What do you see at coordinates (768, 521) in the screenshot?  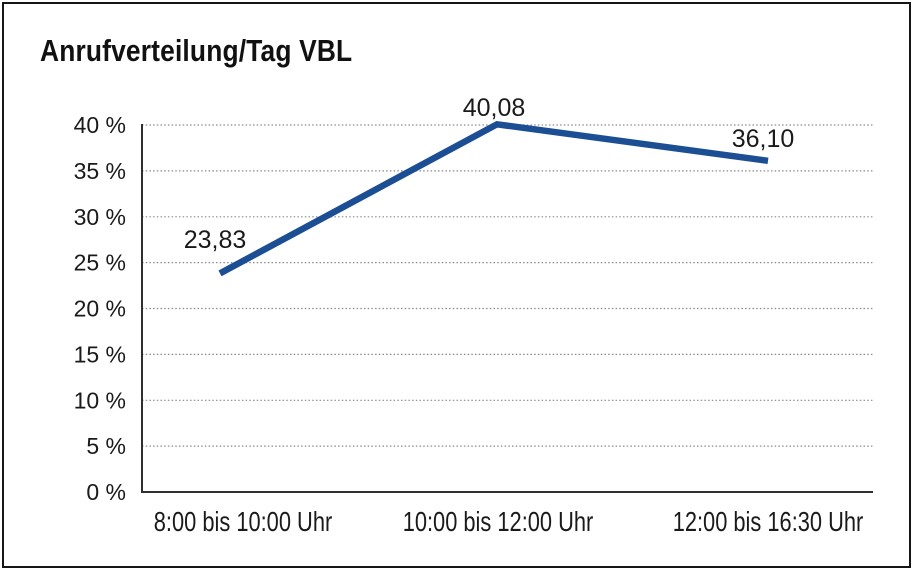 I see `x-axis-label-afternoon: 12:00 bis 16:30 Uhr` at bounding box center [768, 521].